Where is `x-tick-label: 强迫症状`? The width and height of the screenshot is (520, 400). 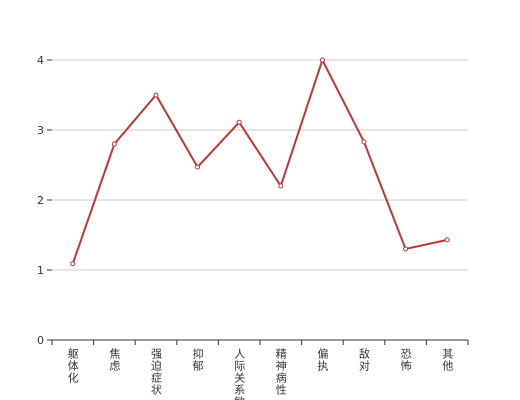
x-tick-label: 强迫症状 is located at coordinates (156, 372).